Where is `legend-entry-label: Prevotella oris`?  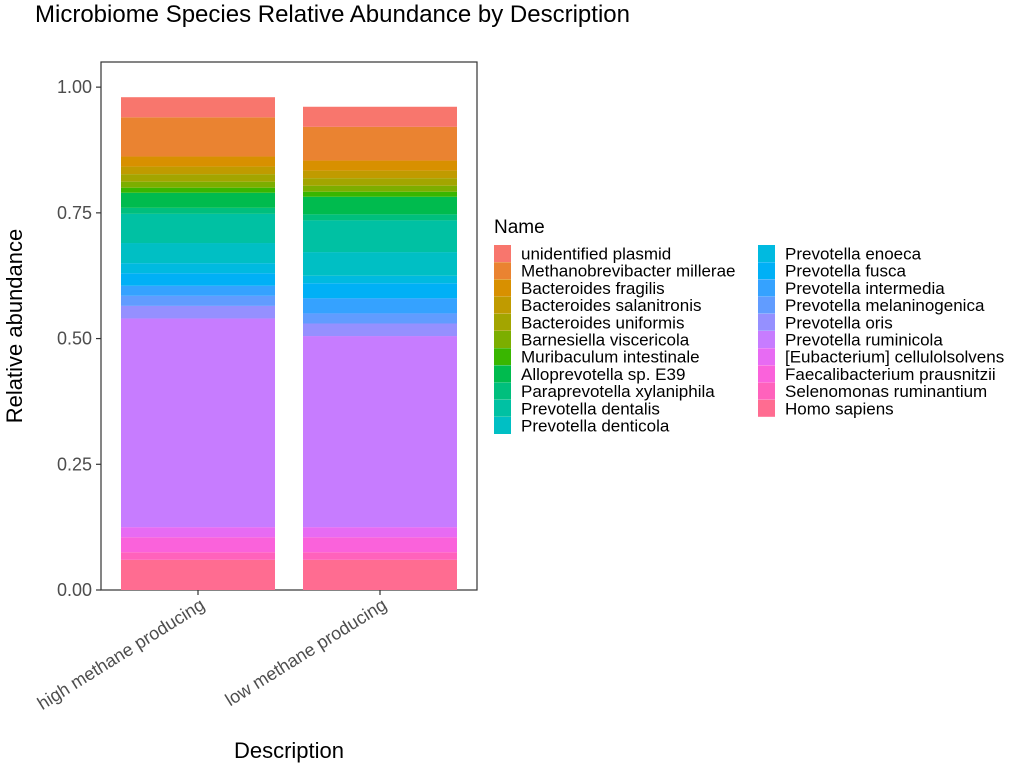
legend-entry-label: Prevotella oris is located at coordinates (839, 322).